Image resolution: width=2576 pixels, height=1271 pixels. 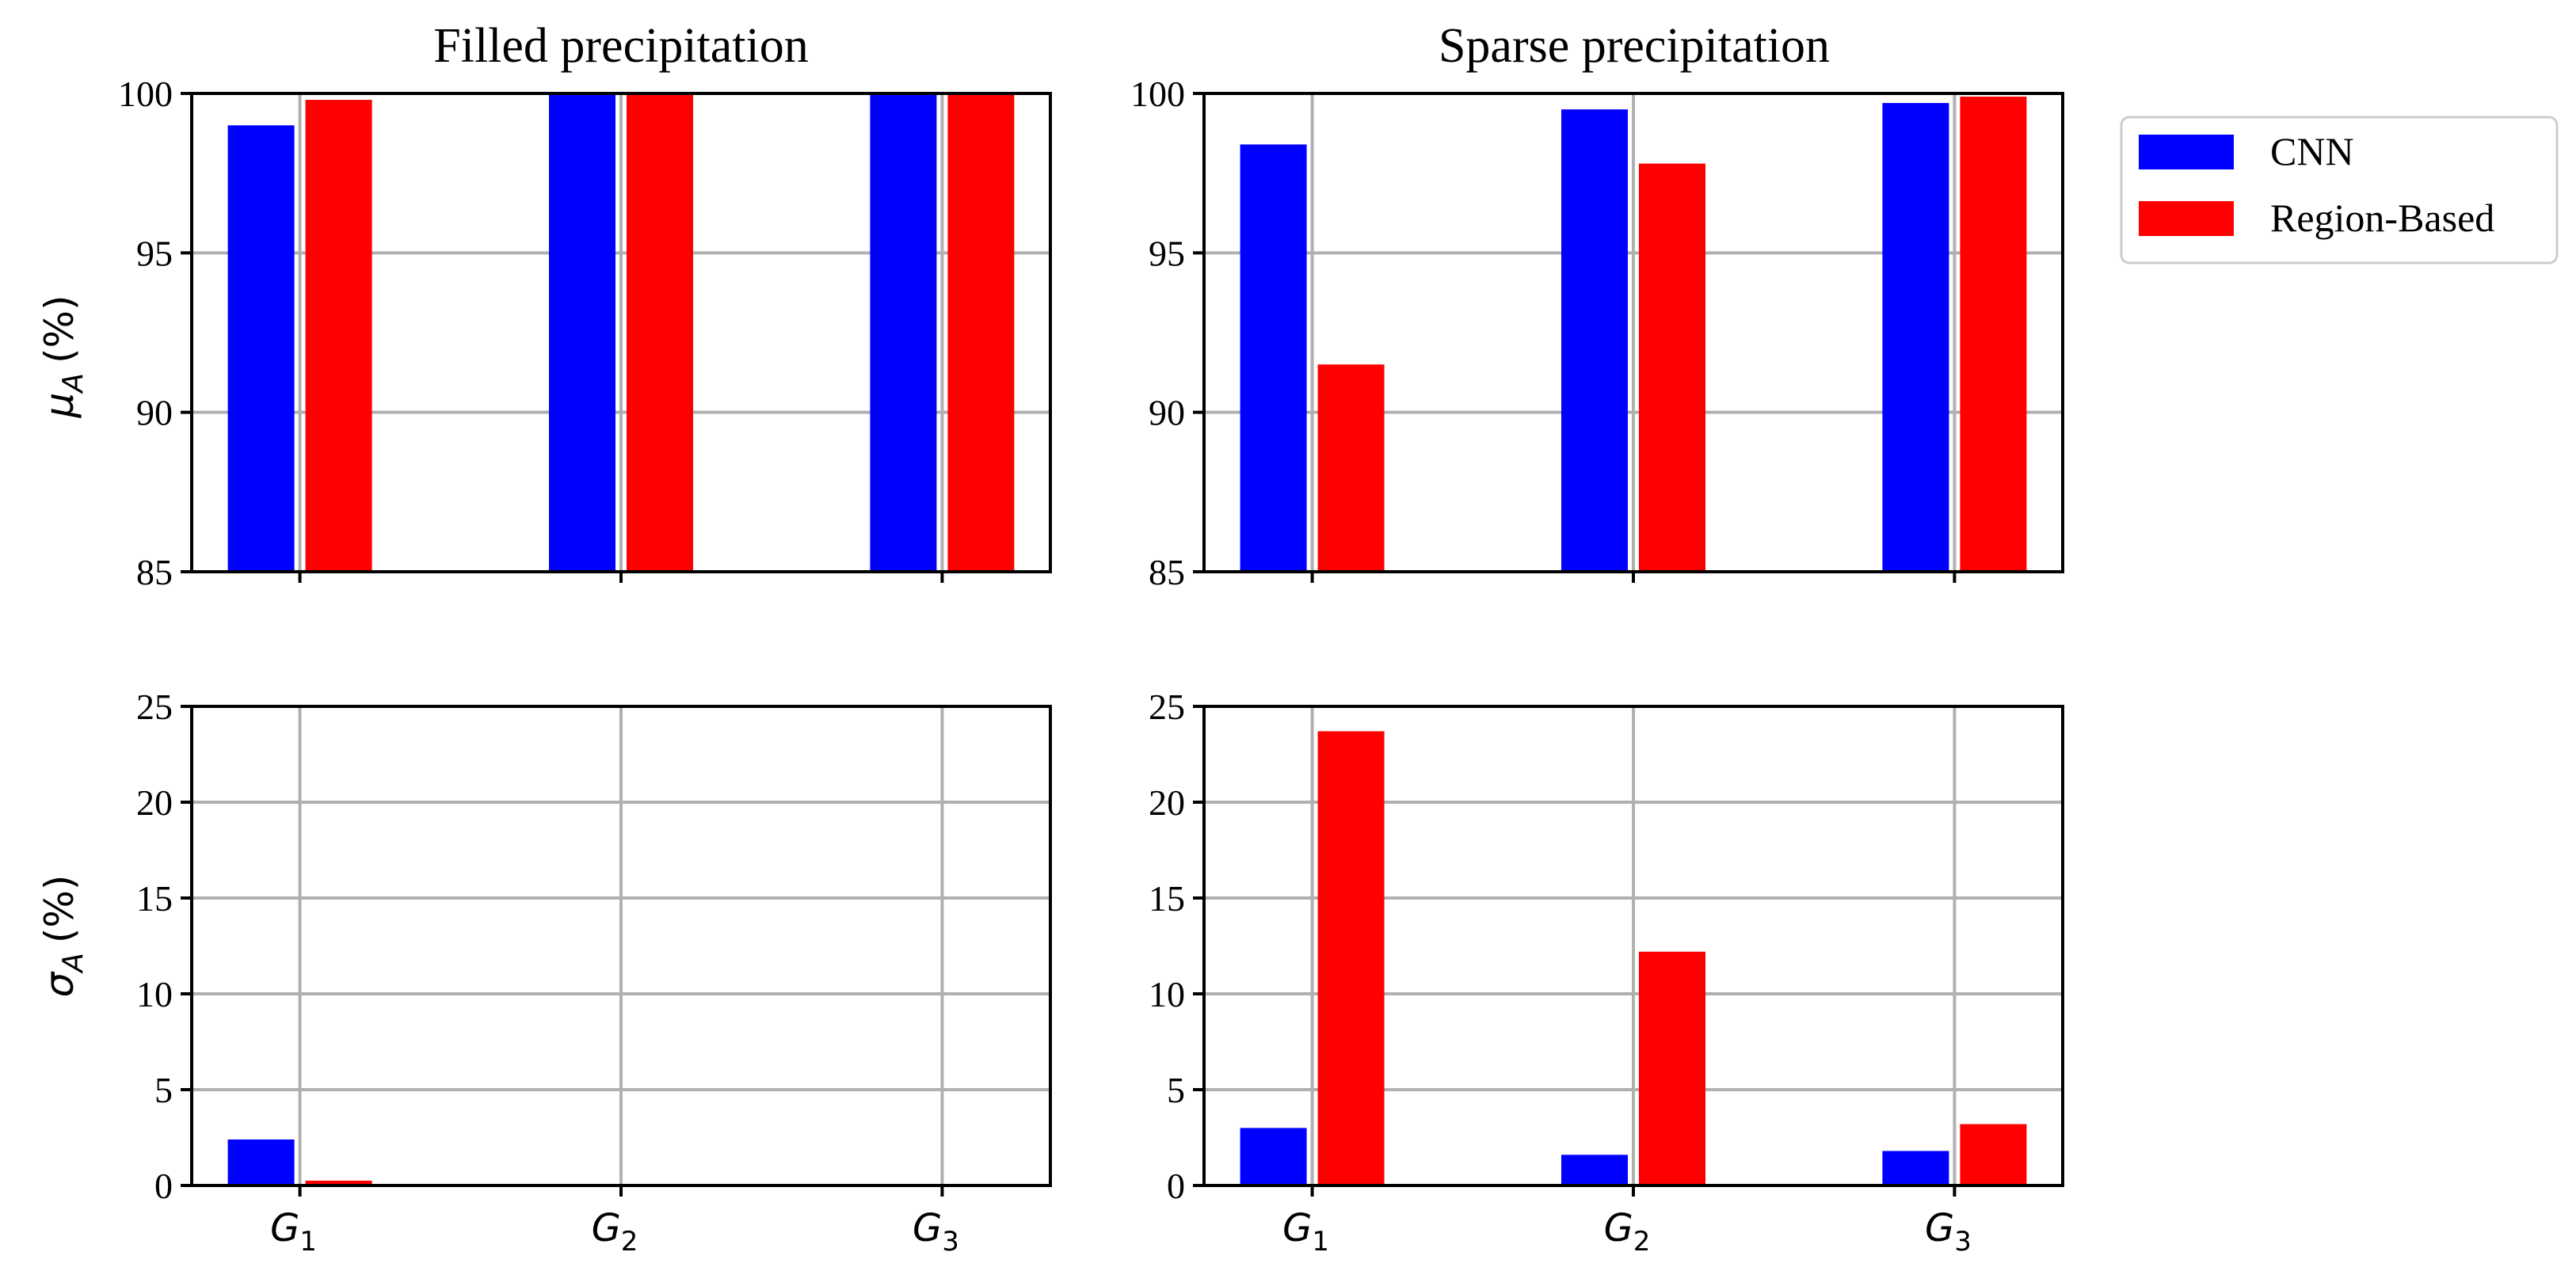 I want to click on ylabel-mean-unit: (%), so click(x=59, y=329).